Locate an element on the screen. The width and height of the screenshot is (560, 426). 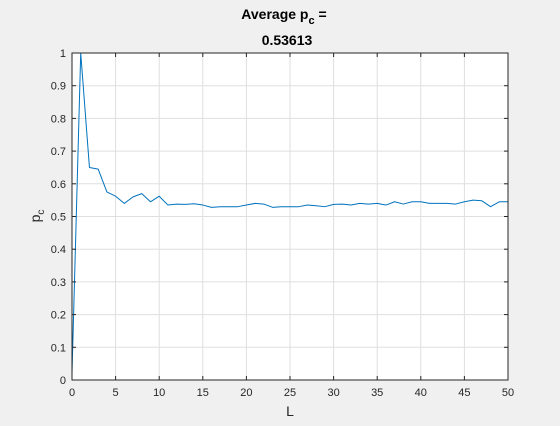
y-tick-label: 0.4 is located at coordinates (58, 250).